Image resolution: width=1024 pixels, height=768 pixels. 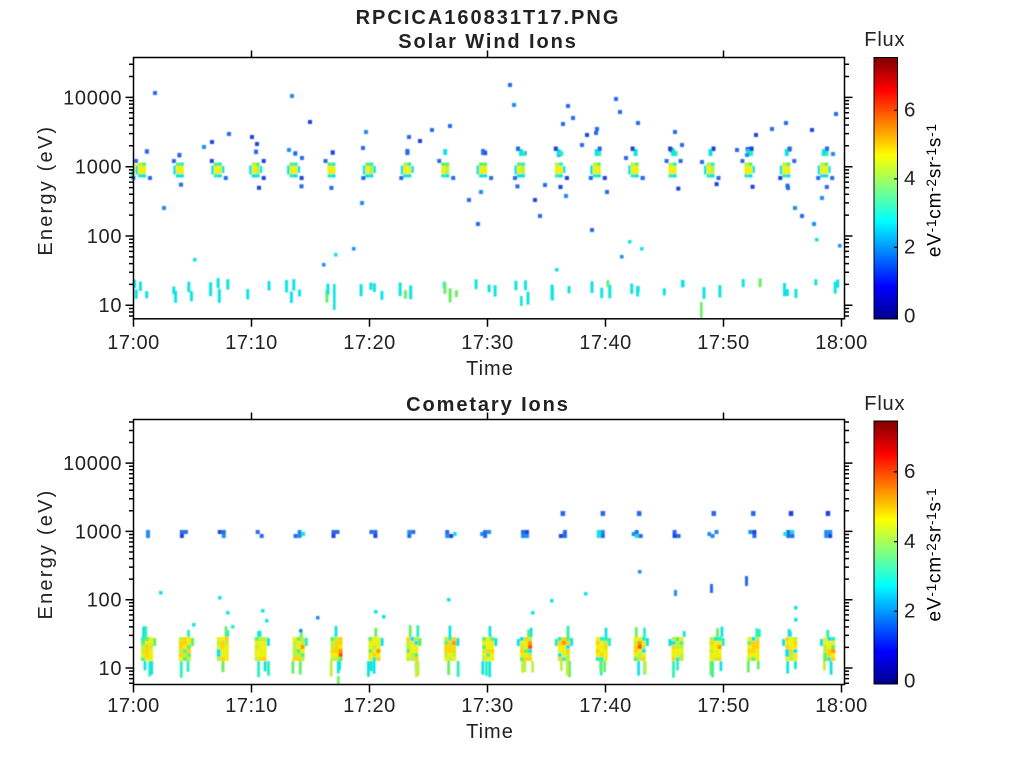 I want to click on svg-text: Cometary Ions, so click(x=488, y=405).